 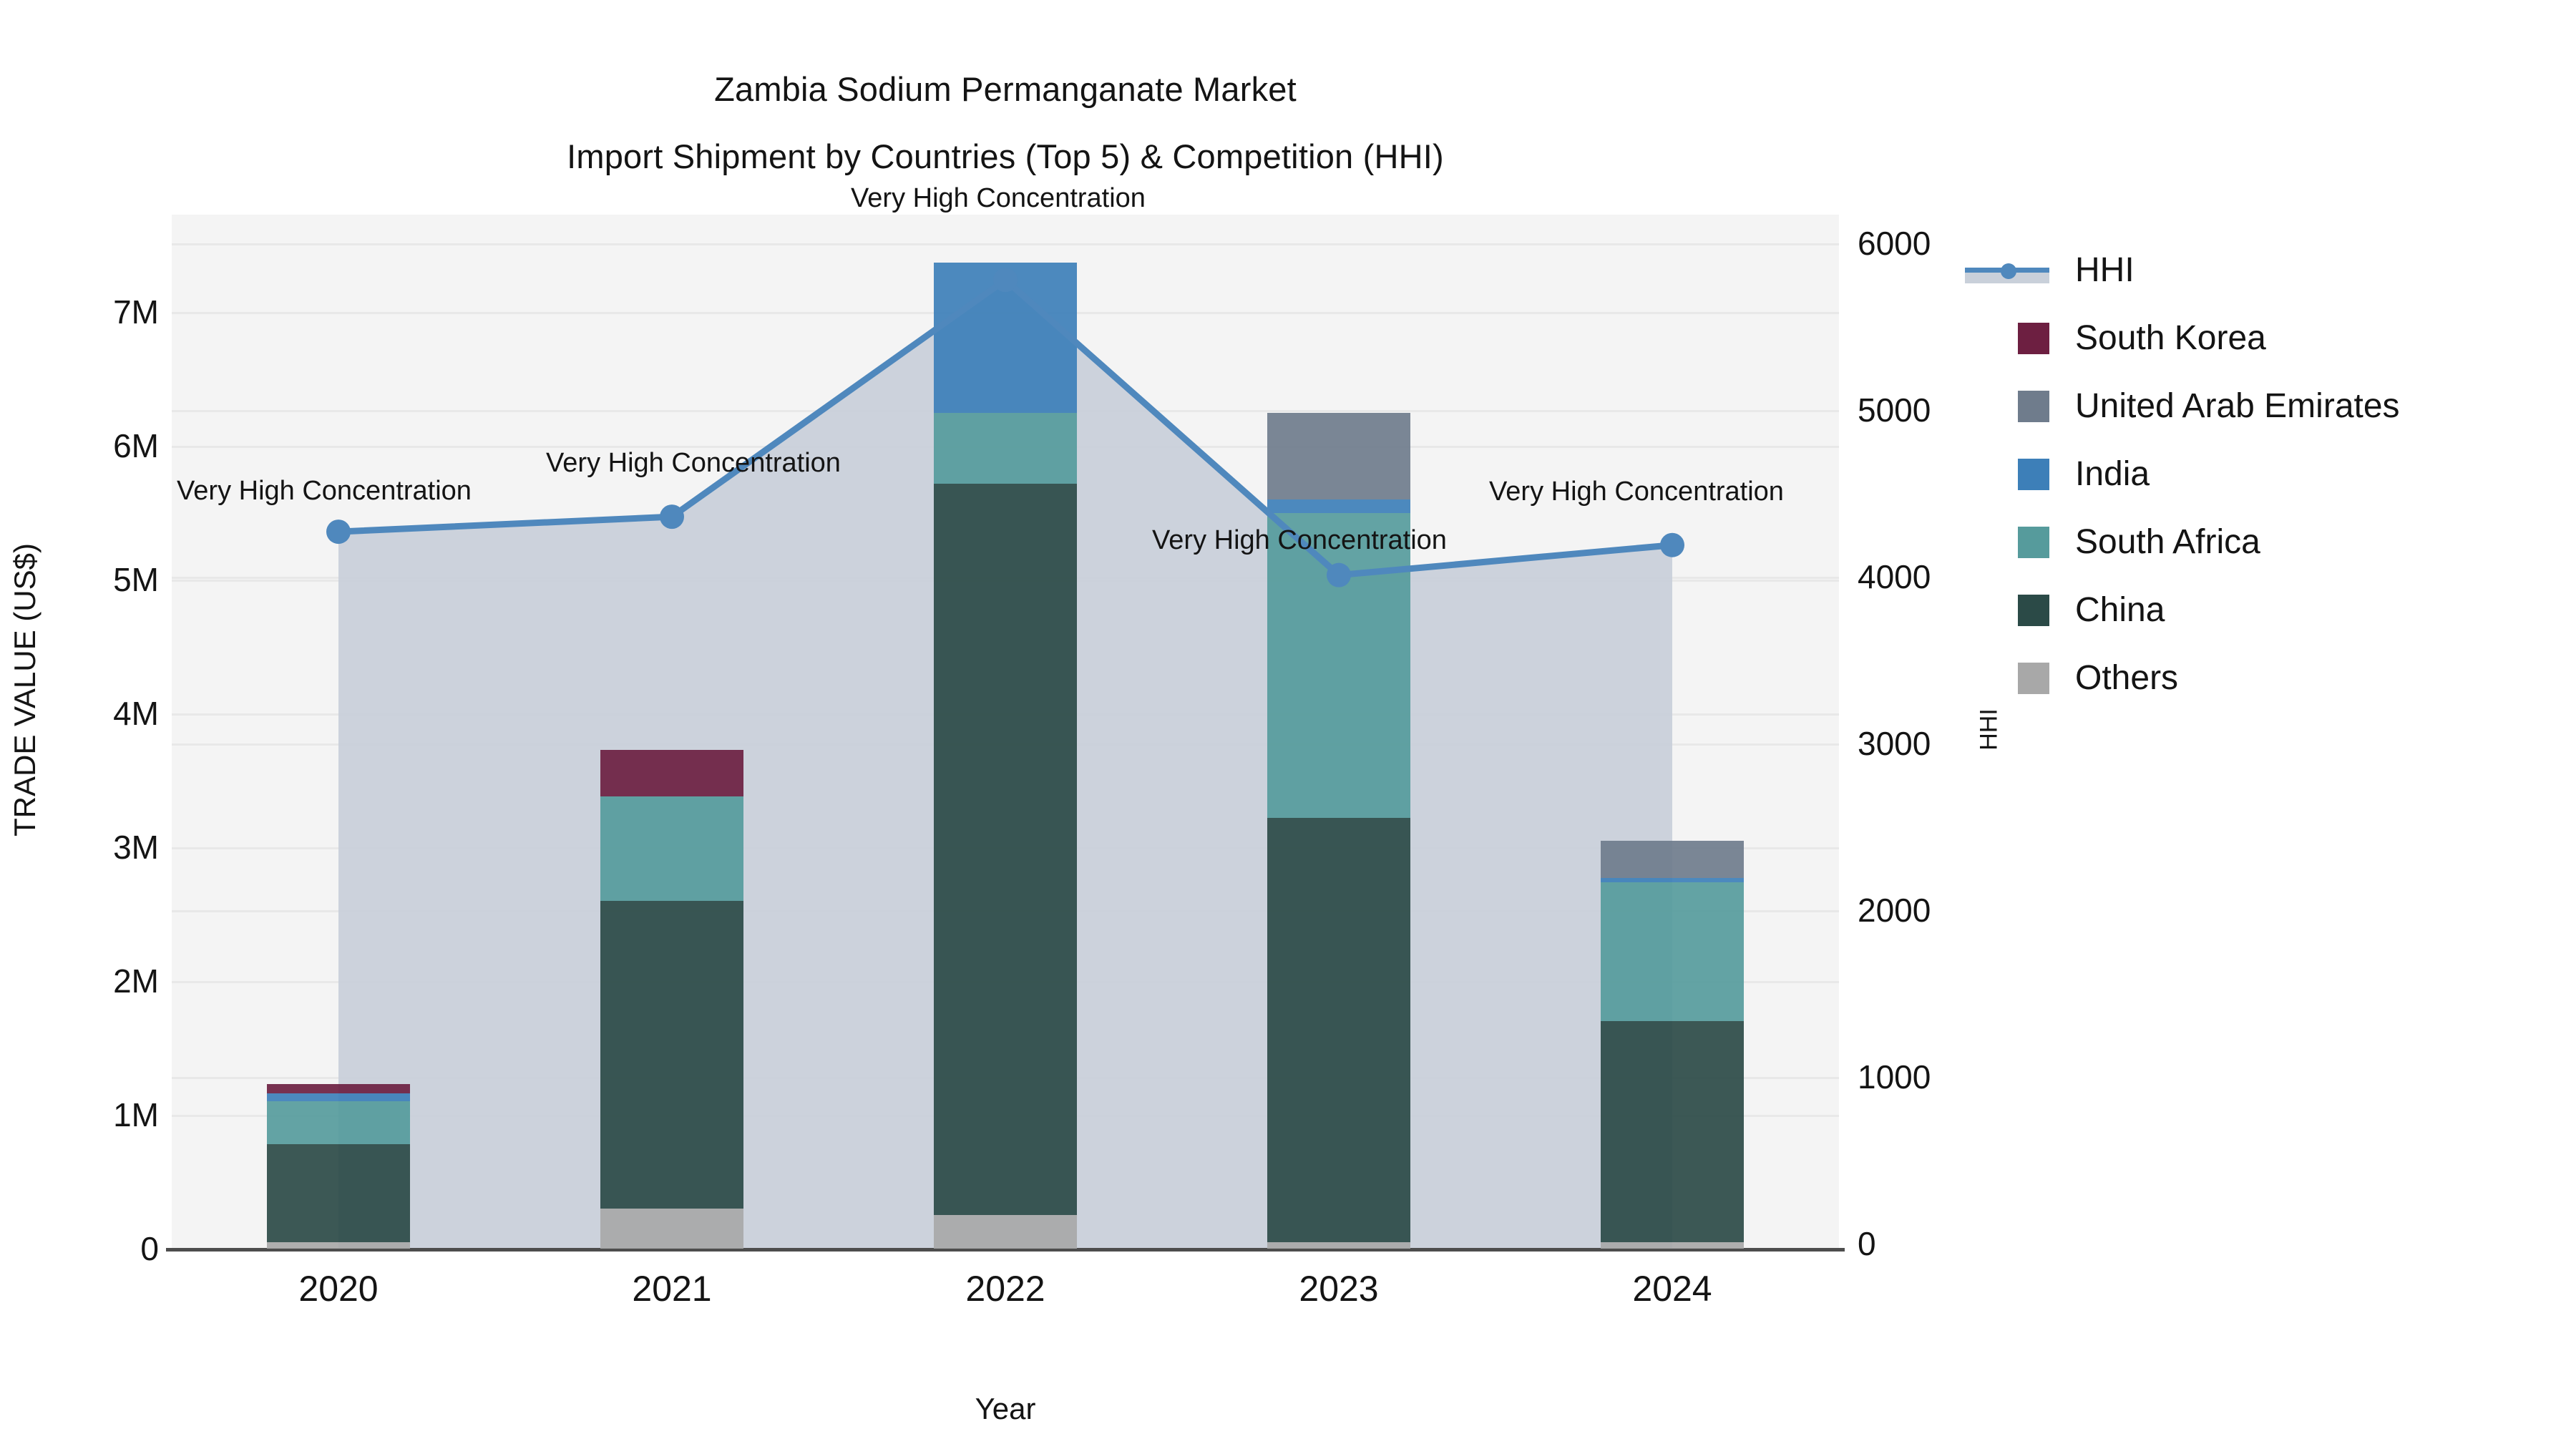 I want to click on y-tick-label: 5M, so click(x=136, y=580).